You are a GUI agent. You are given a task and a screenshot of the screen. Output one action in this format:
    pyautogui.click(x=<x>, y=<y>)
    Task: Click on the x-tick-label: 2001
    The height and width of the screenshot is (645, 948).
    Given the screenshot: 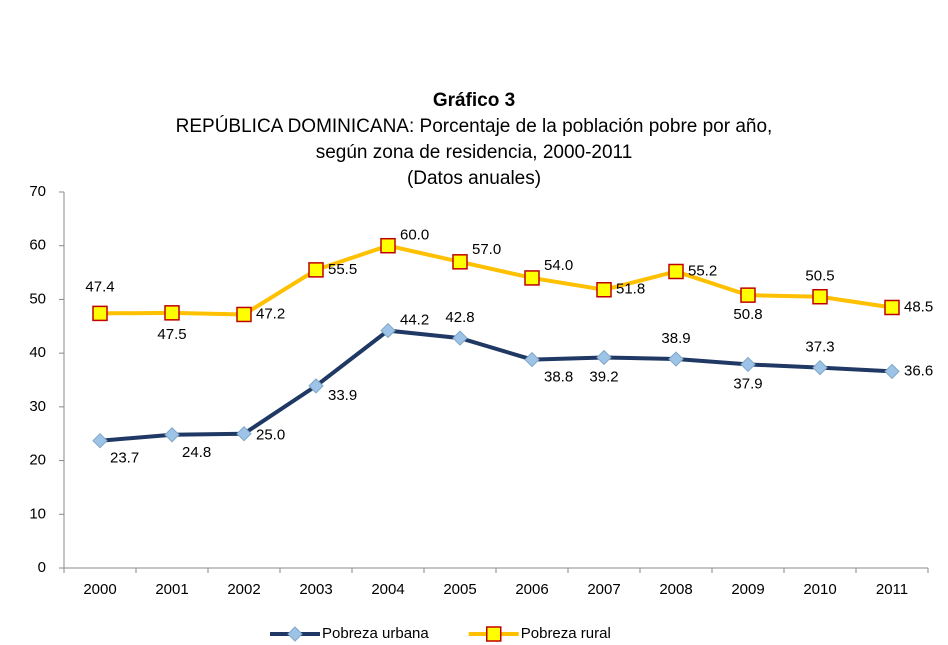 What is the action you would take?
    pyautogui.click(x=171, y=589)
    